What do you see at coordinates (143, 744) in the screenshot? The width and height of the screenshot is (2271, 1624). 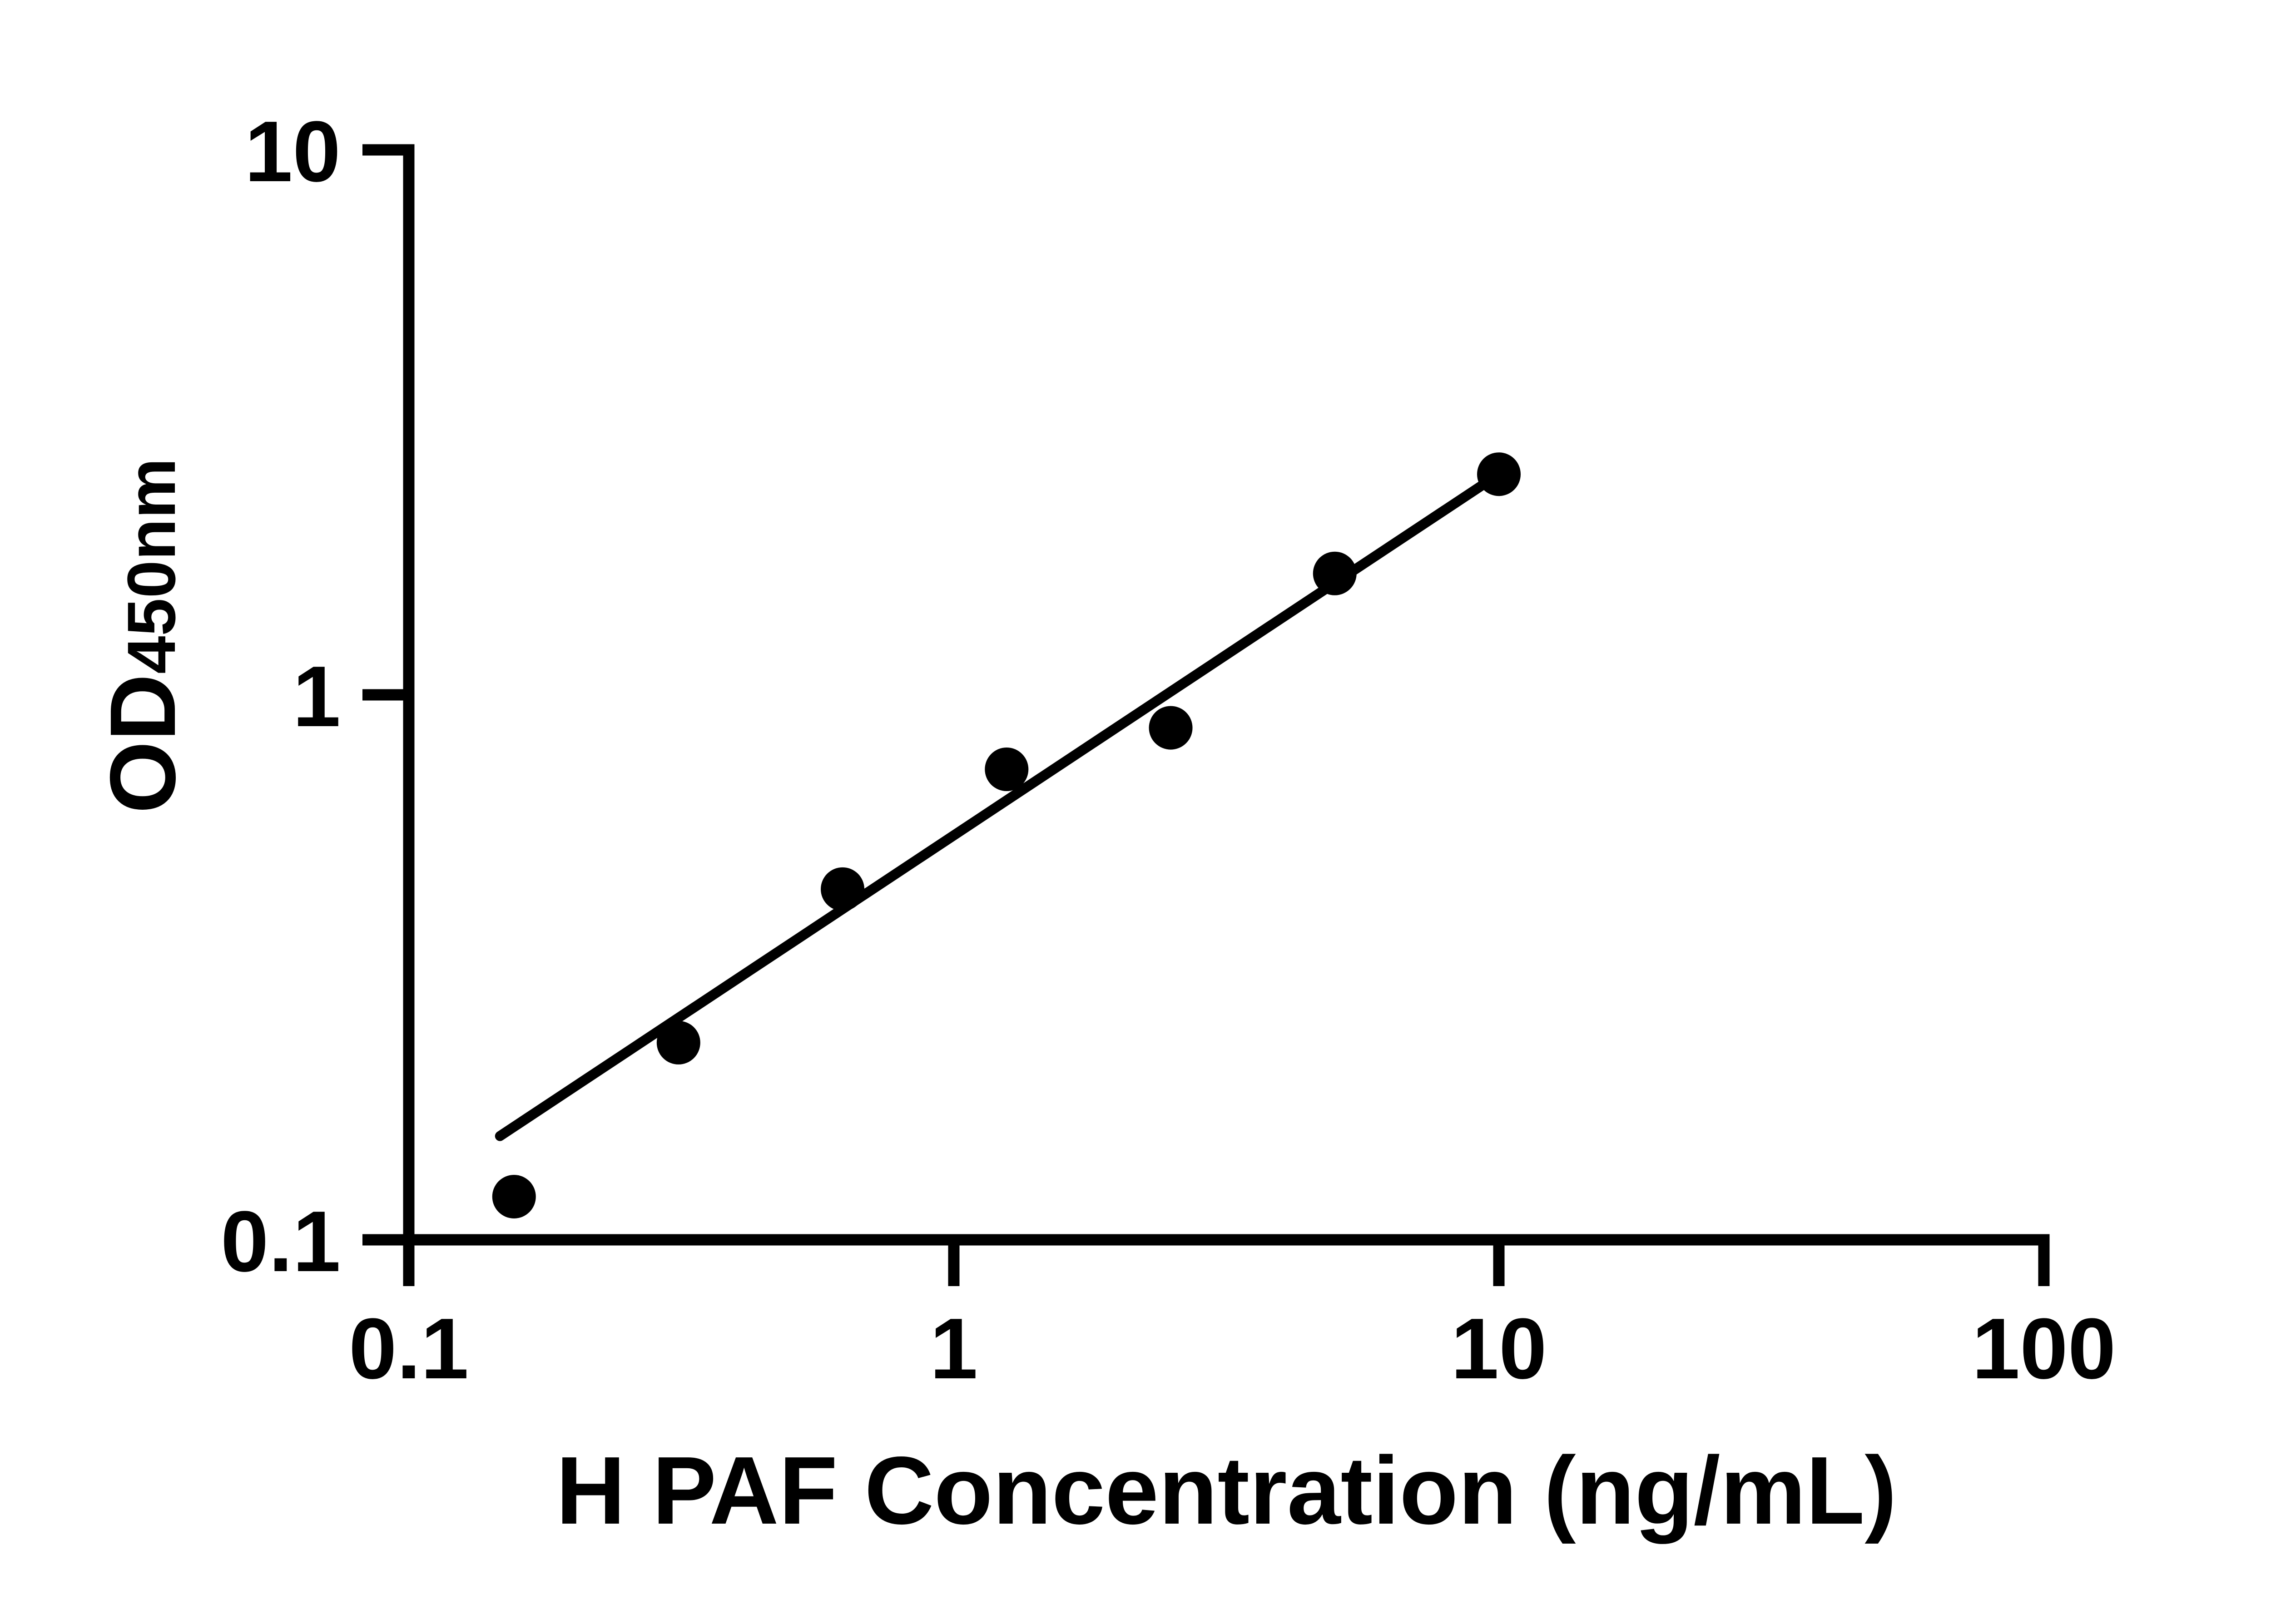 I see `y-axis-title-main: OD` at bounding box center [143, 744].